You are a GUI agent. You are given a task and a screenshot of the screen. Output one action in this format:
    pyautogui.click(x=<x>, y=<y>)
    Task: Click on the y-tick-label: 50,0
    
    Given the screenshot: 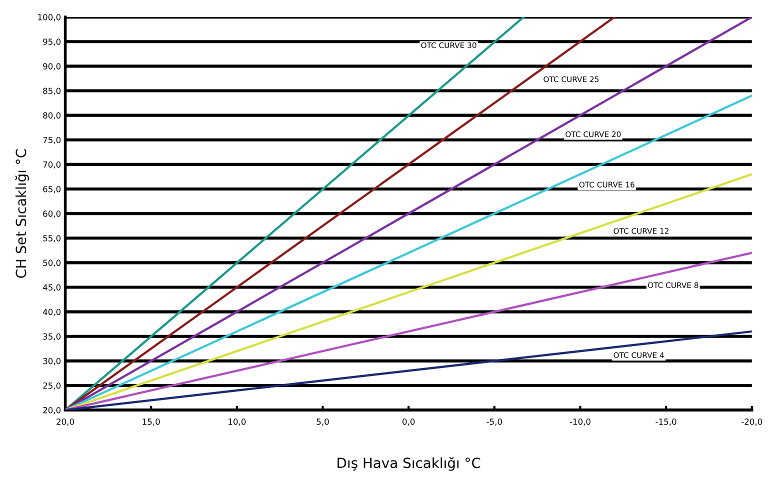 What is the action you would take?
    pyautogui.click(x=52, y=263)
    